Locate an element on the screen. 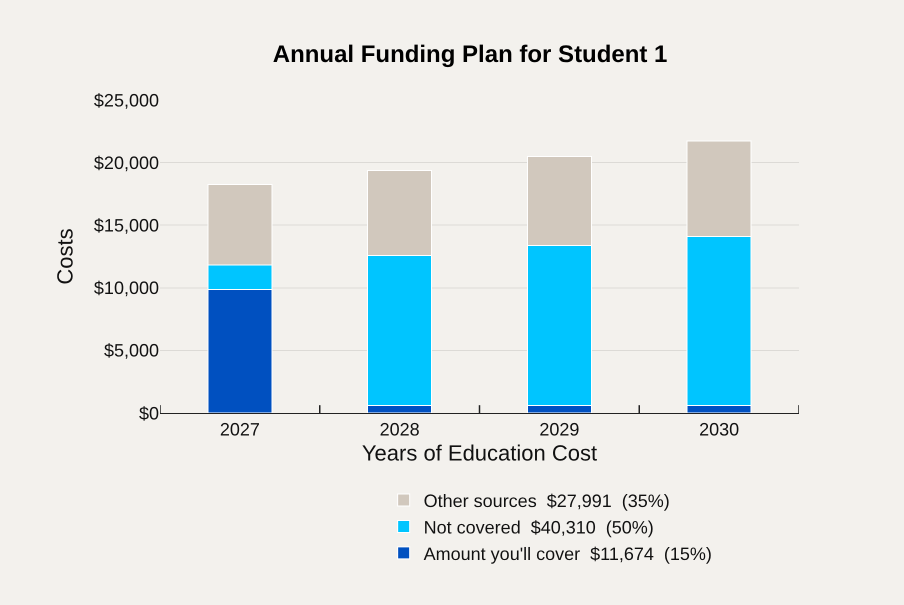 This screenshot has height=605, width=904. x-tick-label: 2027 is located at coordinates (240, 430).